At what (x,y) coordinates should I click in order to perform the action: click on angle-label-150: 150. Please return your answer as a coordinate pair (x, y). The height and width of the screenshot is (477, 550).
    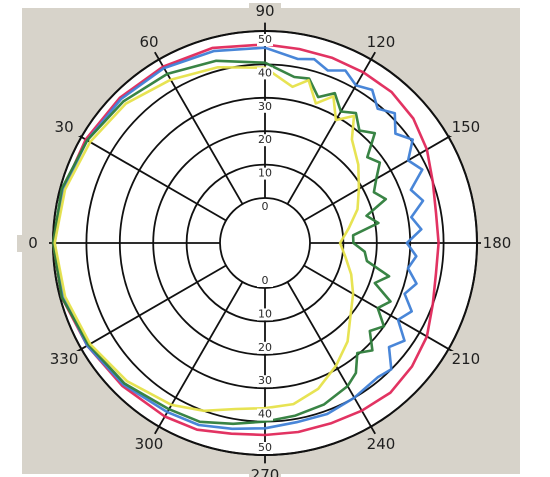
    Looking at the image, I should click on (466, 127).